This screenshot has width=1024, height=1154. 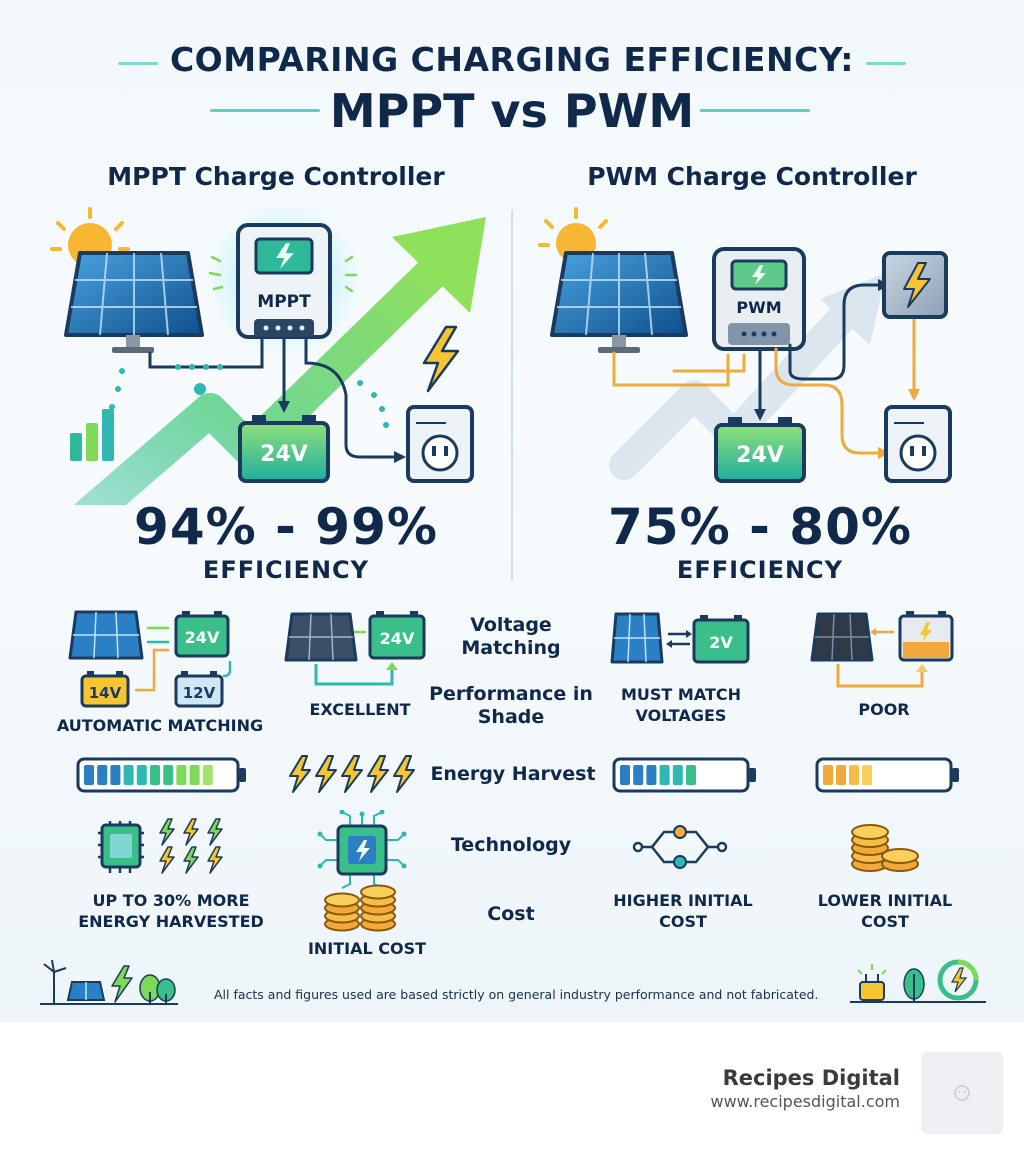 What do you see at coordinates (157, 989) in the screenshot?
I see `footer-tree-icon` at bounding box center [157, 989].